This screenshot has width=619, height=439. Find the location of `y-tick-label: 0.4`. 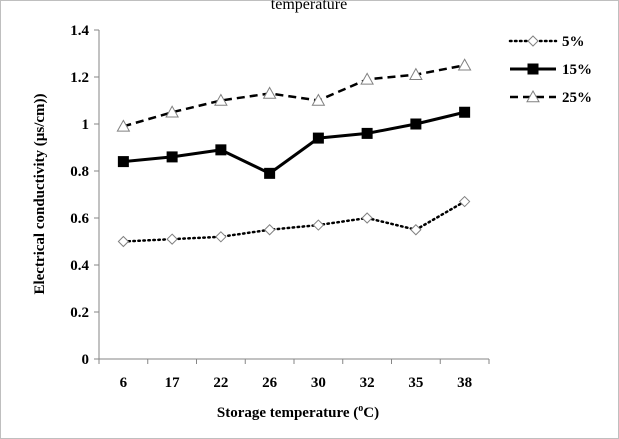

y-tick-label: 0.4 is located at coordinates (79, 266).